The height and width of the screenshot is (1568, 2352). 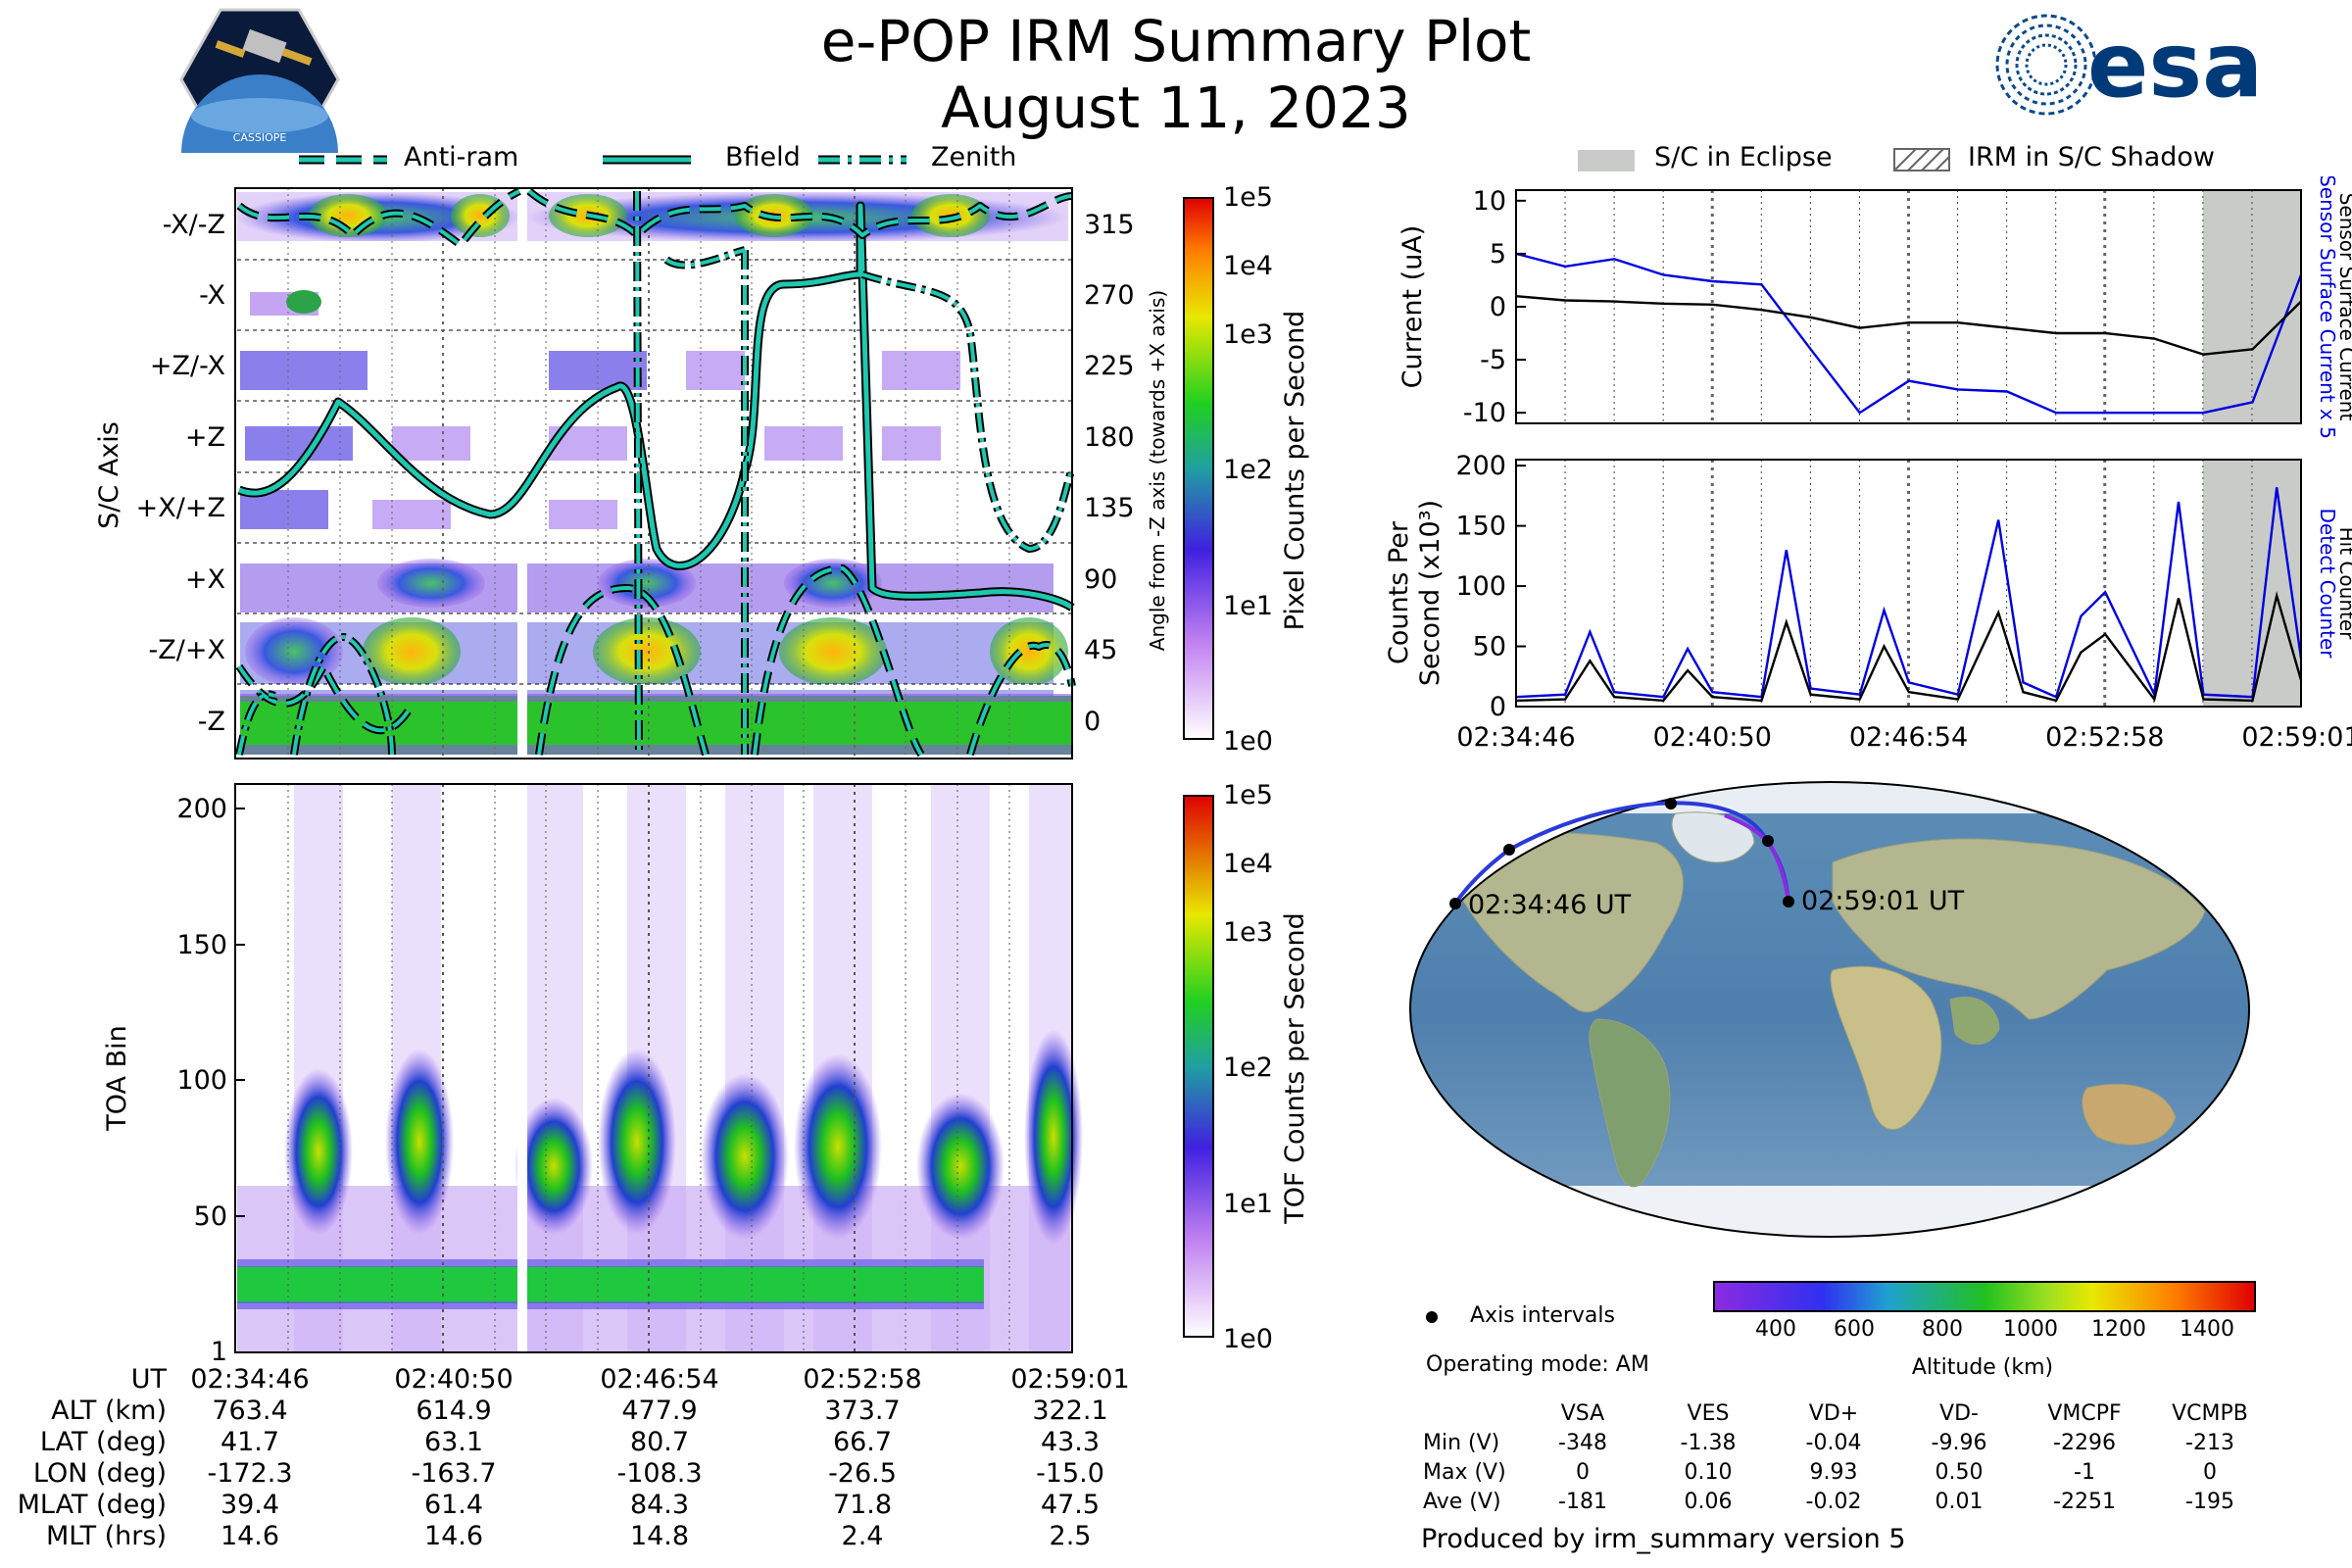 What do you see at coordinates (1092, 722) in the screenshot?
I see `angle-tick: 0` at bounding box center [1092, 722].